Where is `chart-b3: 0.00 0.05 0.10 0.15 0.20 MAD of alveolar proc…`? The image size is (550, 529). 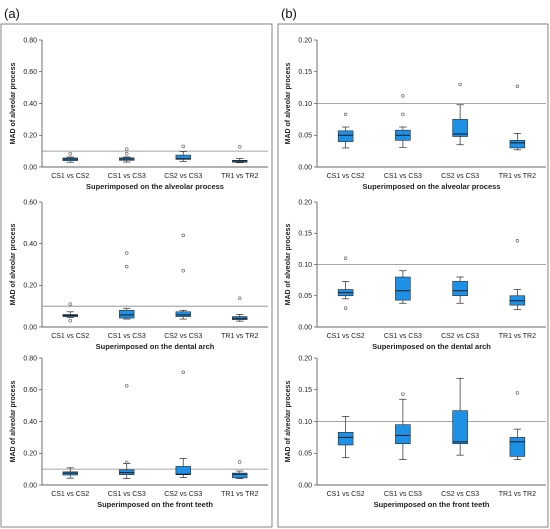
chart-b3: 0.00 0.05 0.10 0.15 0.20 MAD of alveolar proc… is located at coordinates (415, 432).